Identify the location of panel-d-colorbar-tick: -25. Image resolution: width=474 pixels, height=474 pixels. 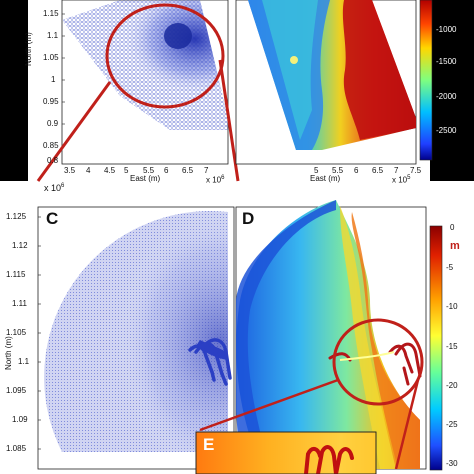
(452, 424).